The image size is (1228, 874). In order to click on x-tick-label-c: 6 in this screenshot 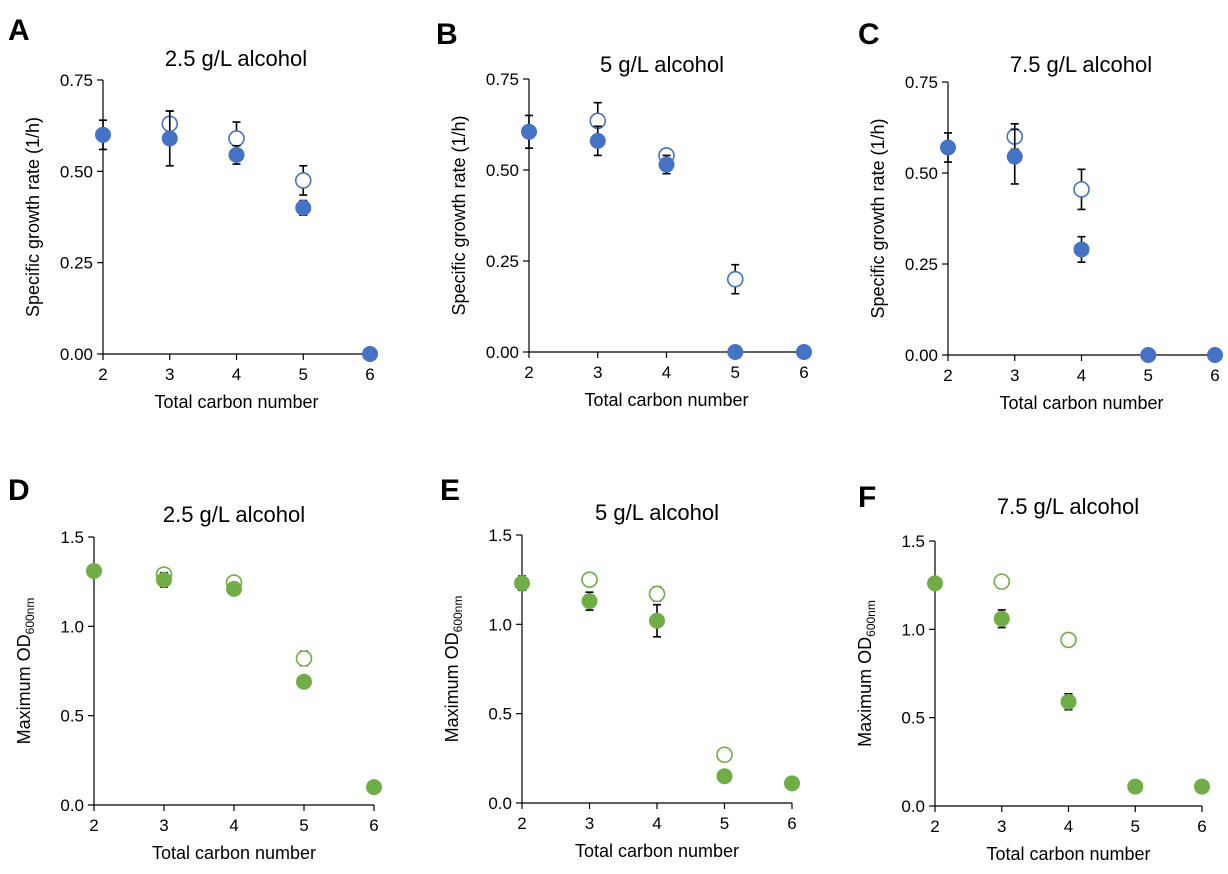, I will do `click(1214, 375)`.